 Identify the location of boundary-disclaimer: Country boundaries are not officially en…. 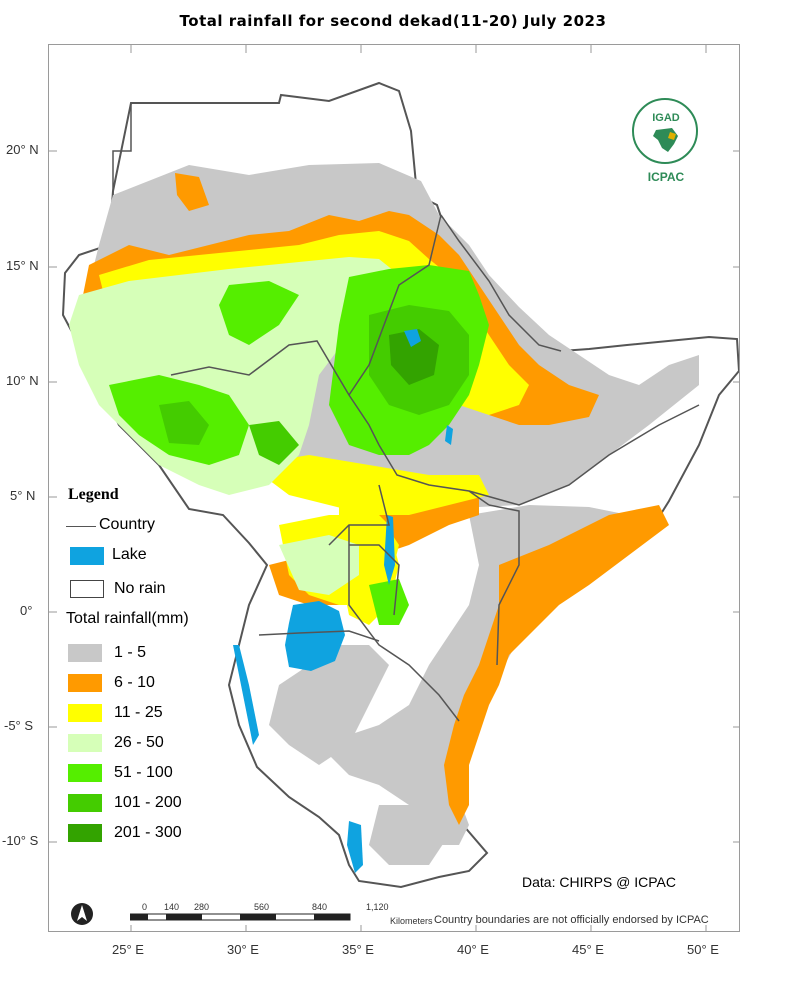
(571, 920).